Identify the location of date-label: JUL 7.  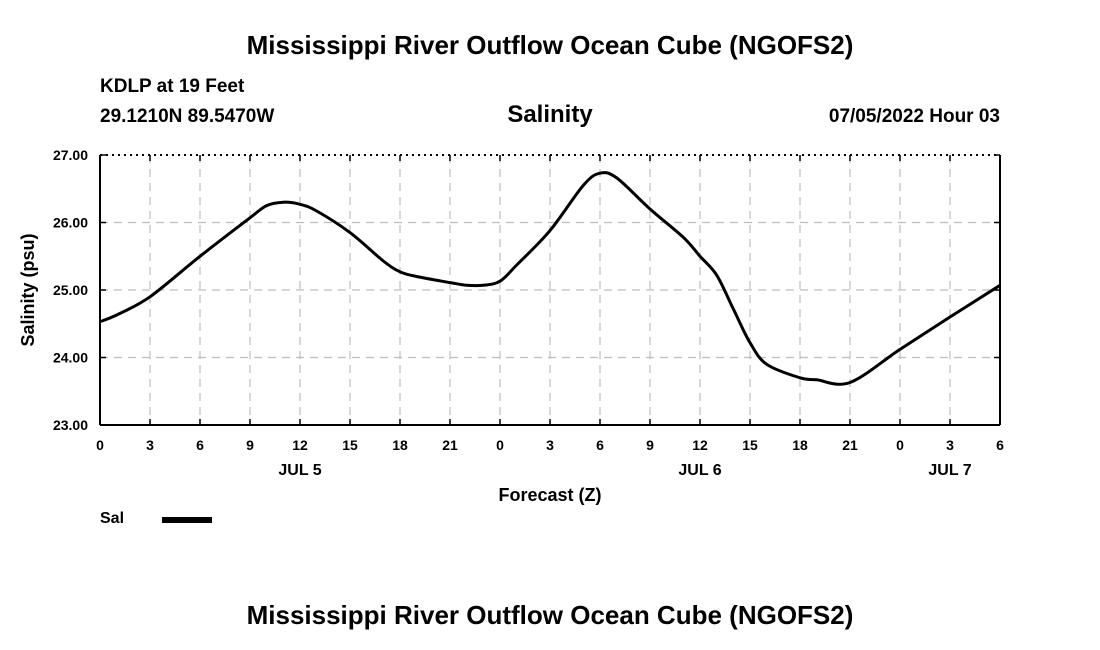
(949, 470).